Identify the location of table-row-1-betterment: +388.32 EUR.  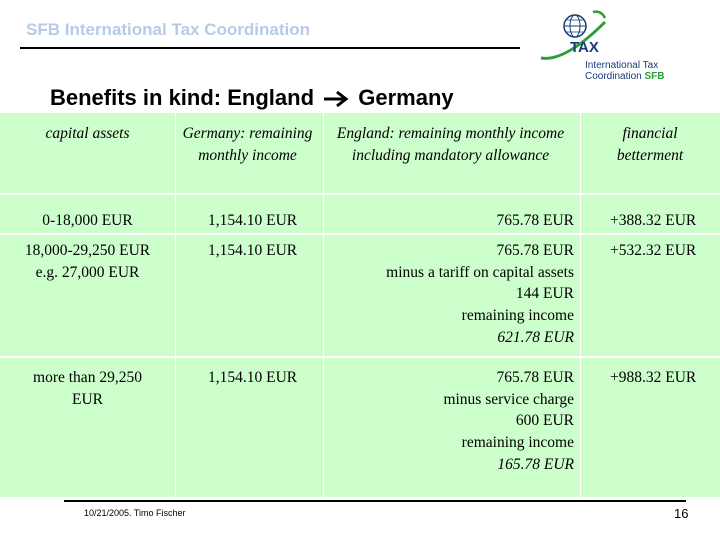
(653, 220).